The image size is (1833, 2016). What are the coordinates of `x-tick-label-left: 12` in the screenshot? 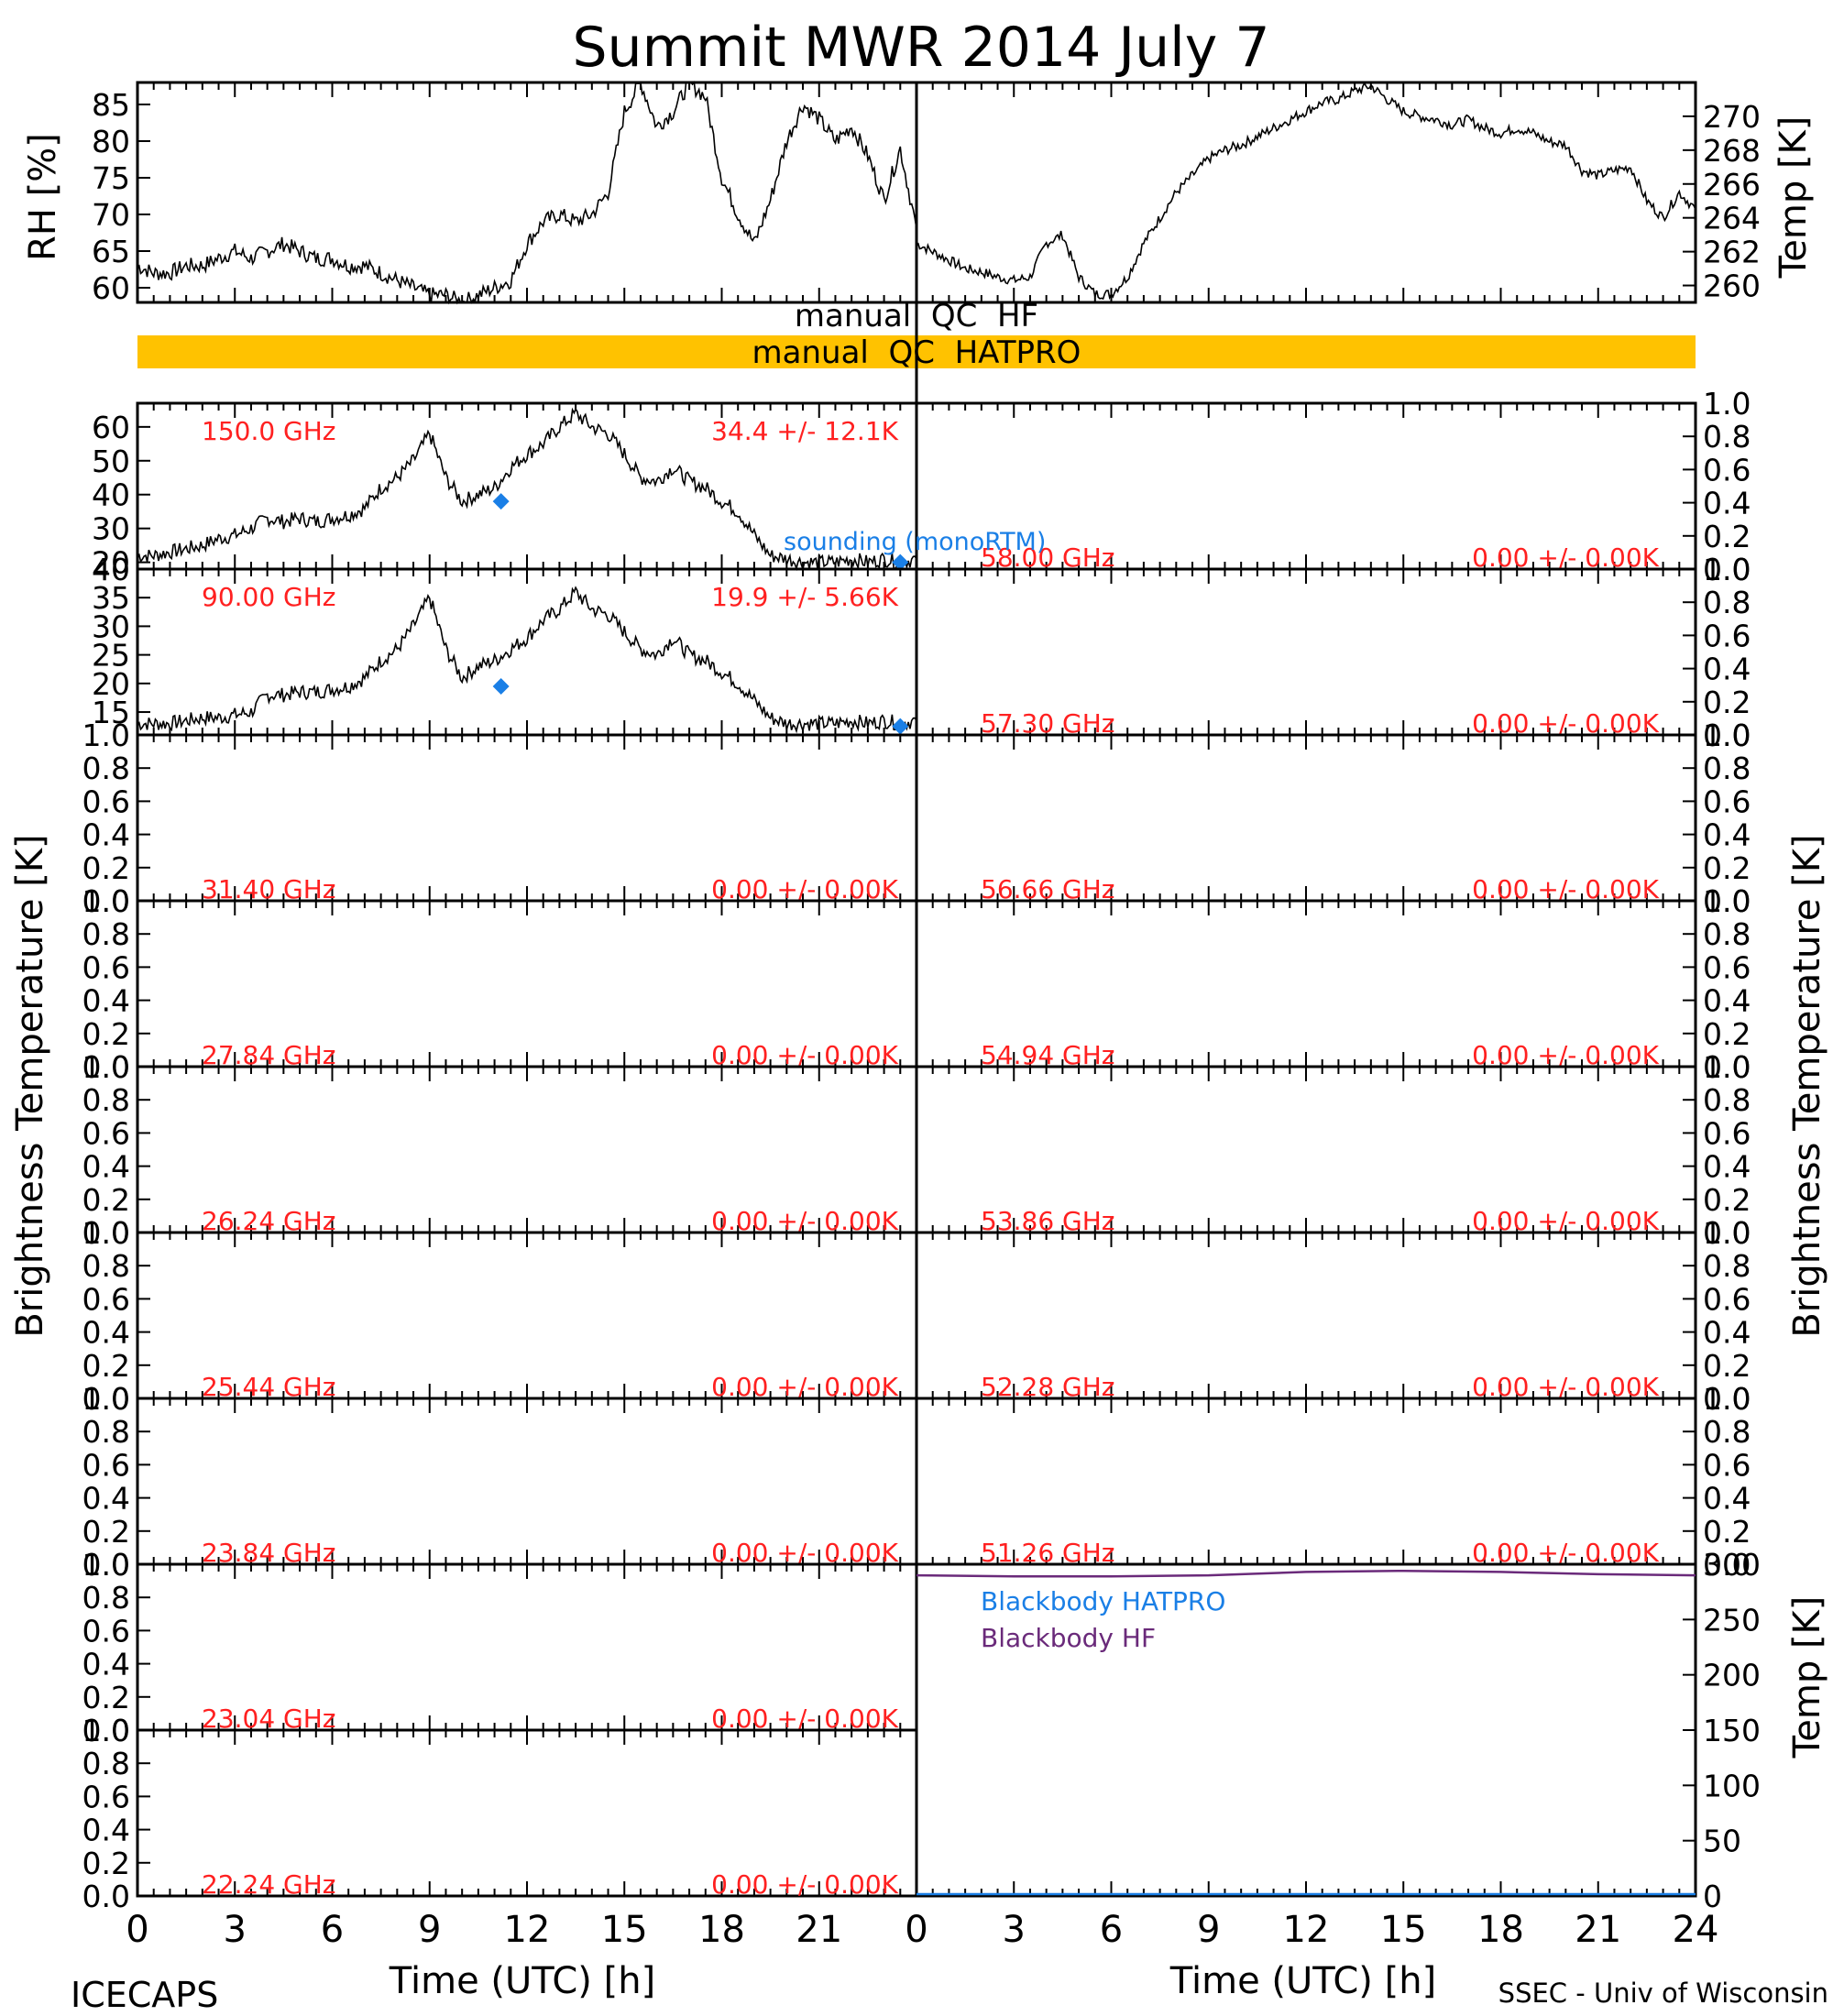 It's located at (527, 1930).